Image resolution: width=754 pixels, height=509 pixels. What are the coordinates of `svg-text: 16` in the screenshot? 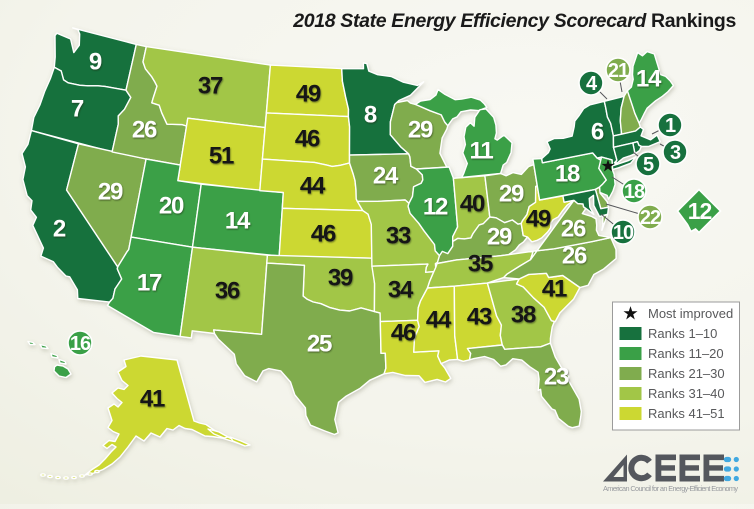 It's located at (80, 344).